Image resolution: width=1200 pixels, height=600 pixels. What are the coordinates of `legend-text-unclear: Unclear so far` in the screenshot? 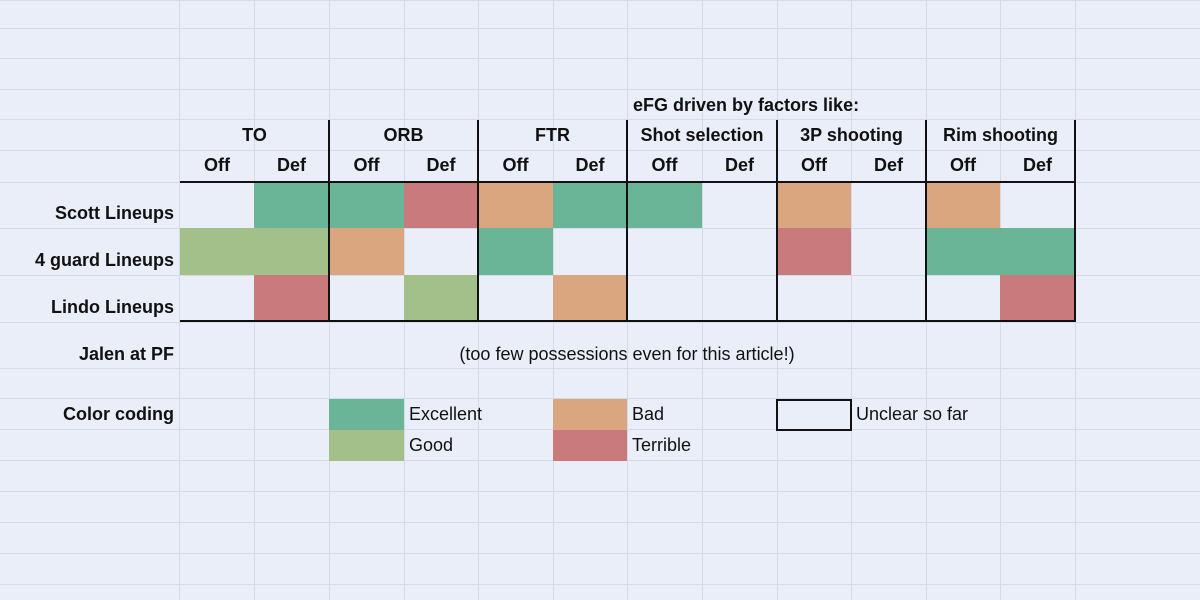 It's located at (912, 414).